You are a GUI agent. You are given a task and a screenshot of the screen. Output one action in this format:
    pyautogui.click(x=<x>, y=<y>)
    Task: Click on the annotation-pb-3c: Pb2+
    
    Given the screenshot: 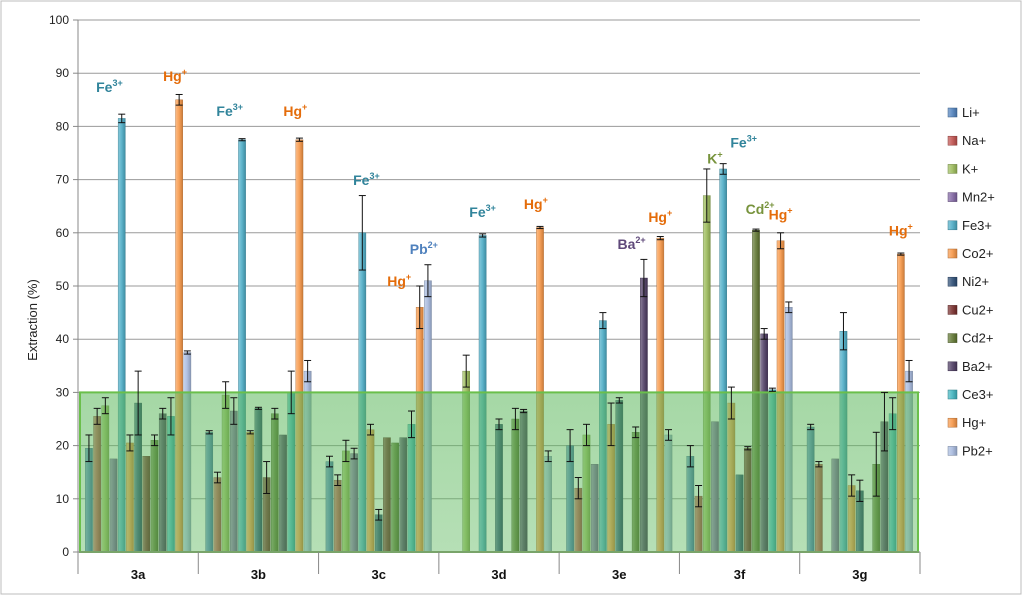 What is the action you would take?
    pyautogui.click(x=424, y=248)
    